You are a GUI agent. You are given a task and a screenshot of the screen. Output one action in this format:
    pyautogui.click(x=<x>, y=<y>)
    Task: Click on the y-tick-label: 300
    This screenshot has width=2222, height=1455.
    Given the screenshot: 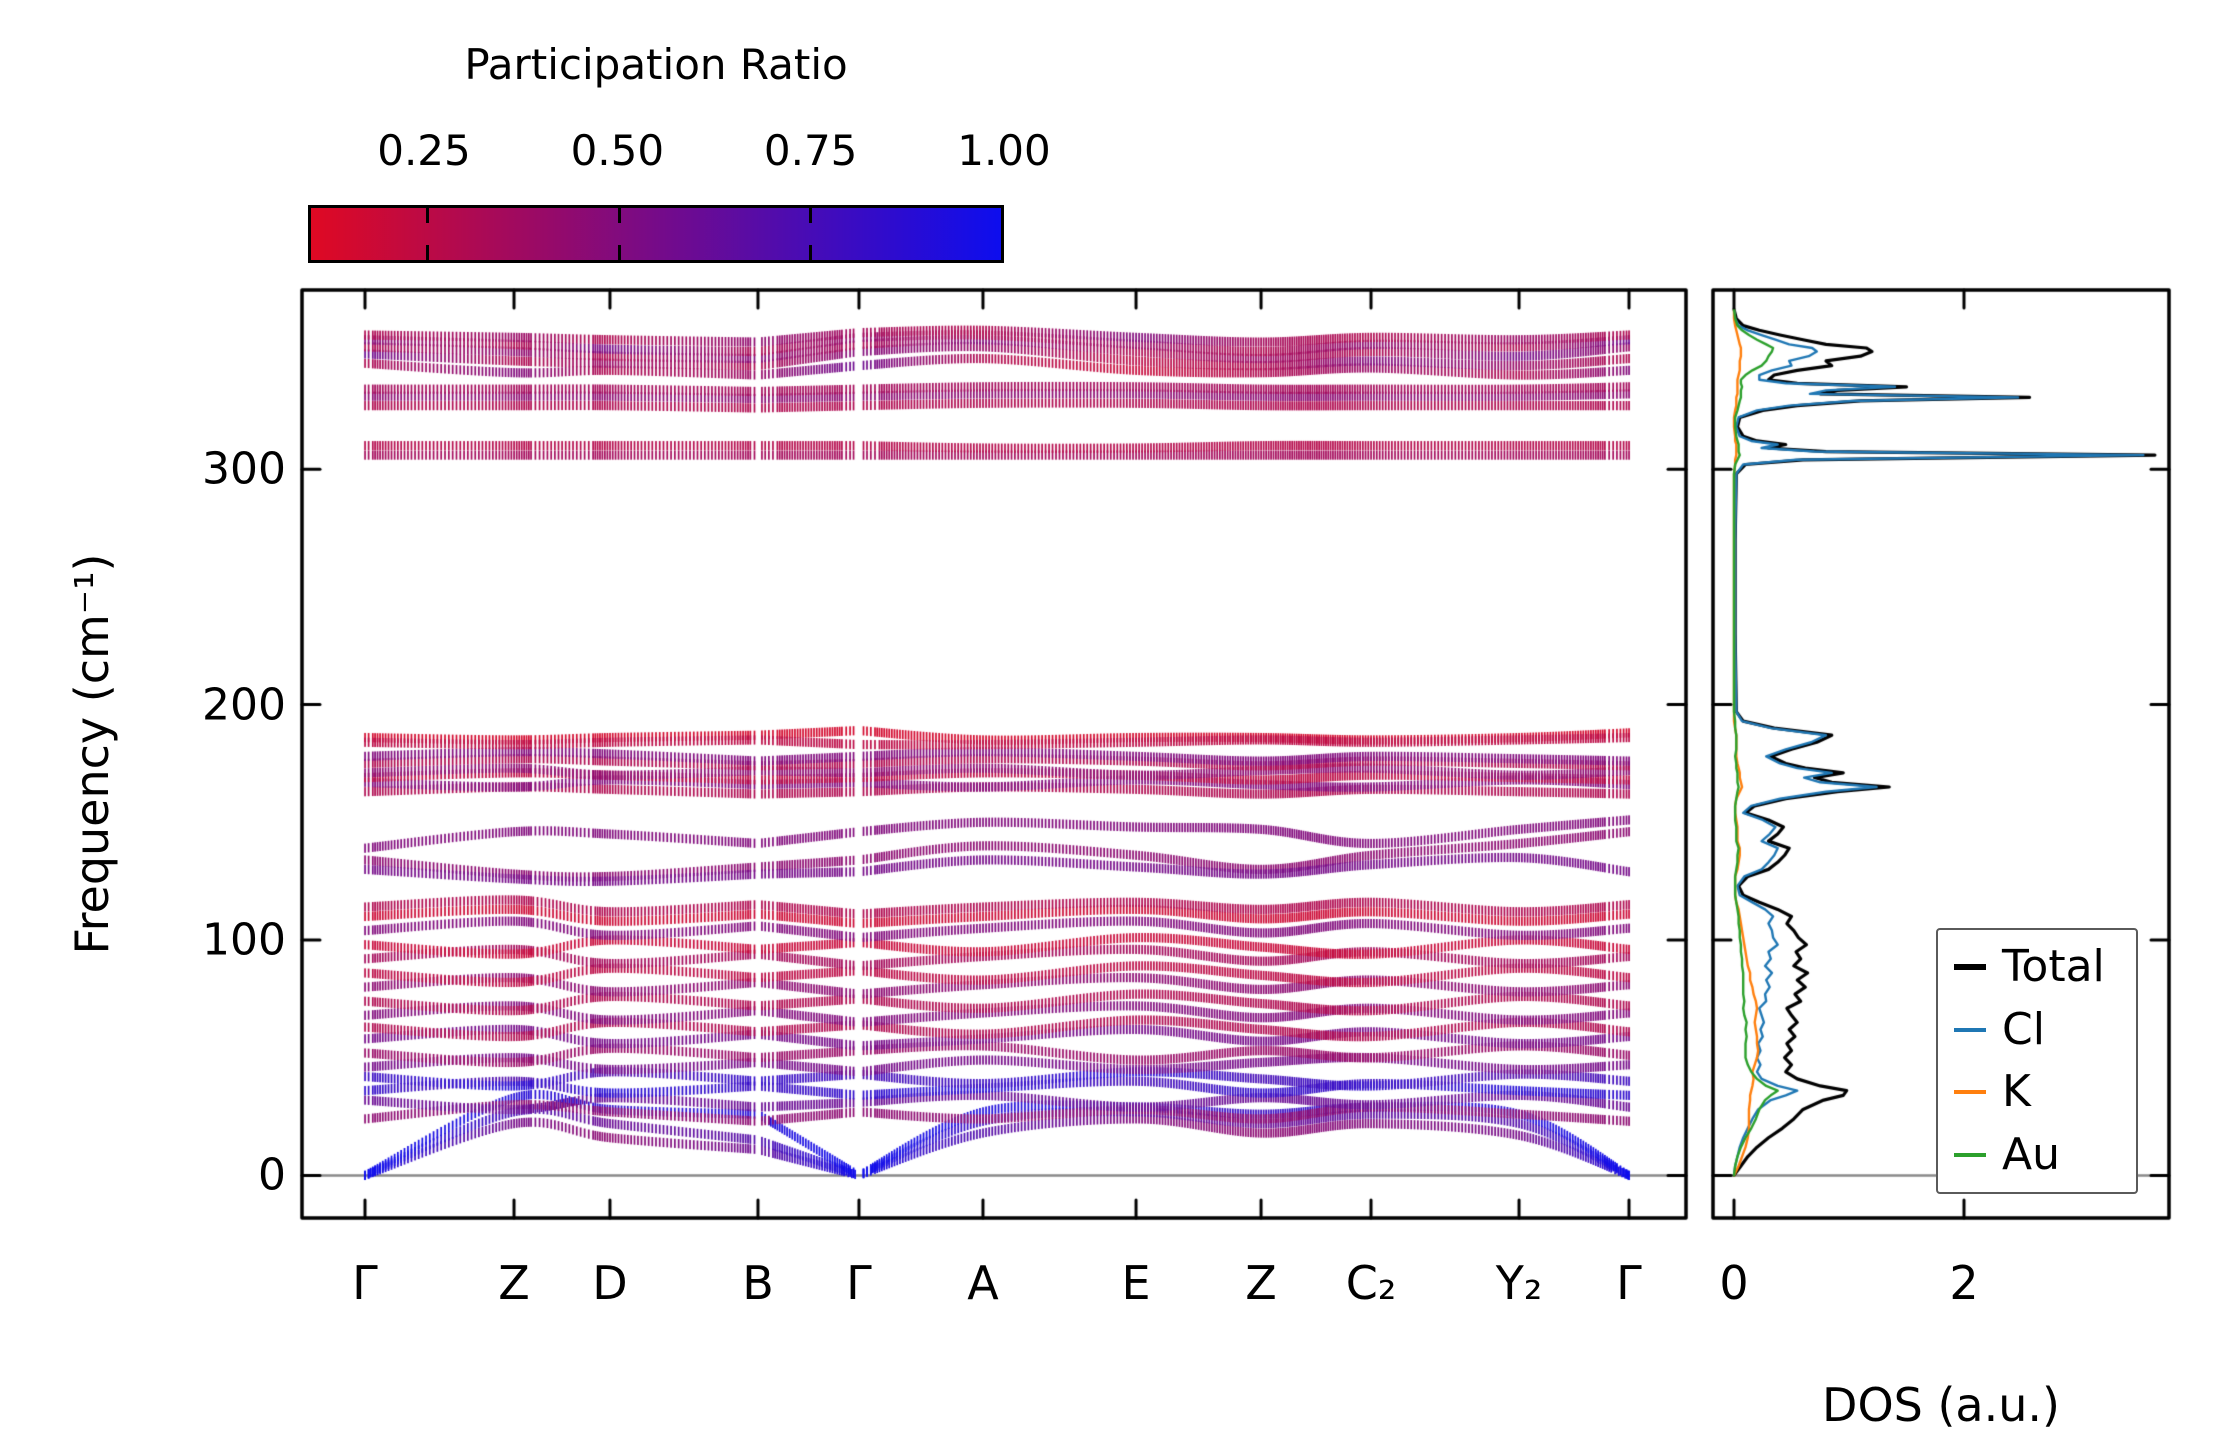 What is the action you would take?
    pyautogui.click(x=244, y=469)
    